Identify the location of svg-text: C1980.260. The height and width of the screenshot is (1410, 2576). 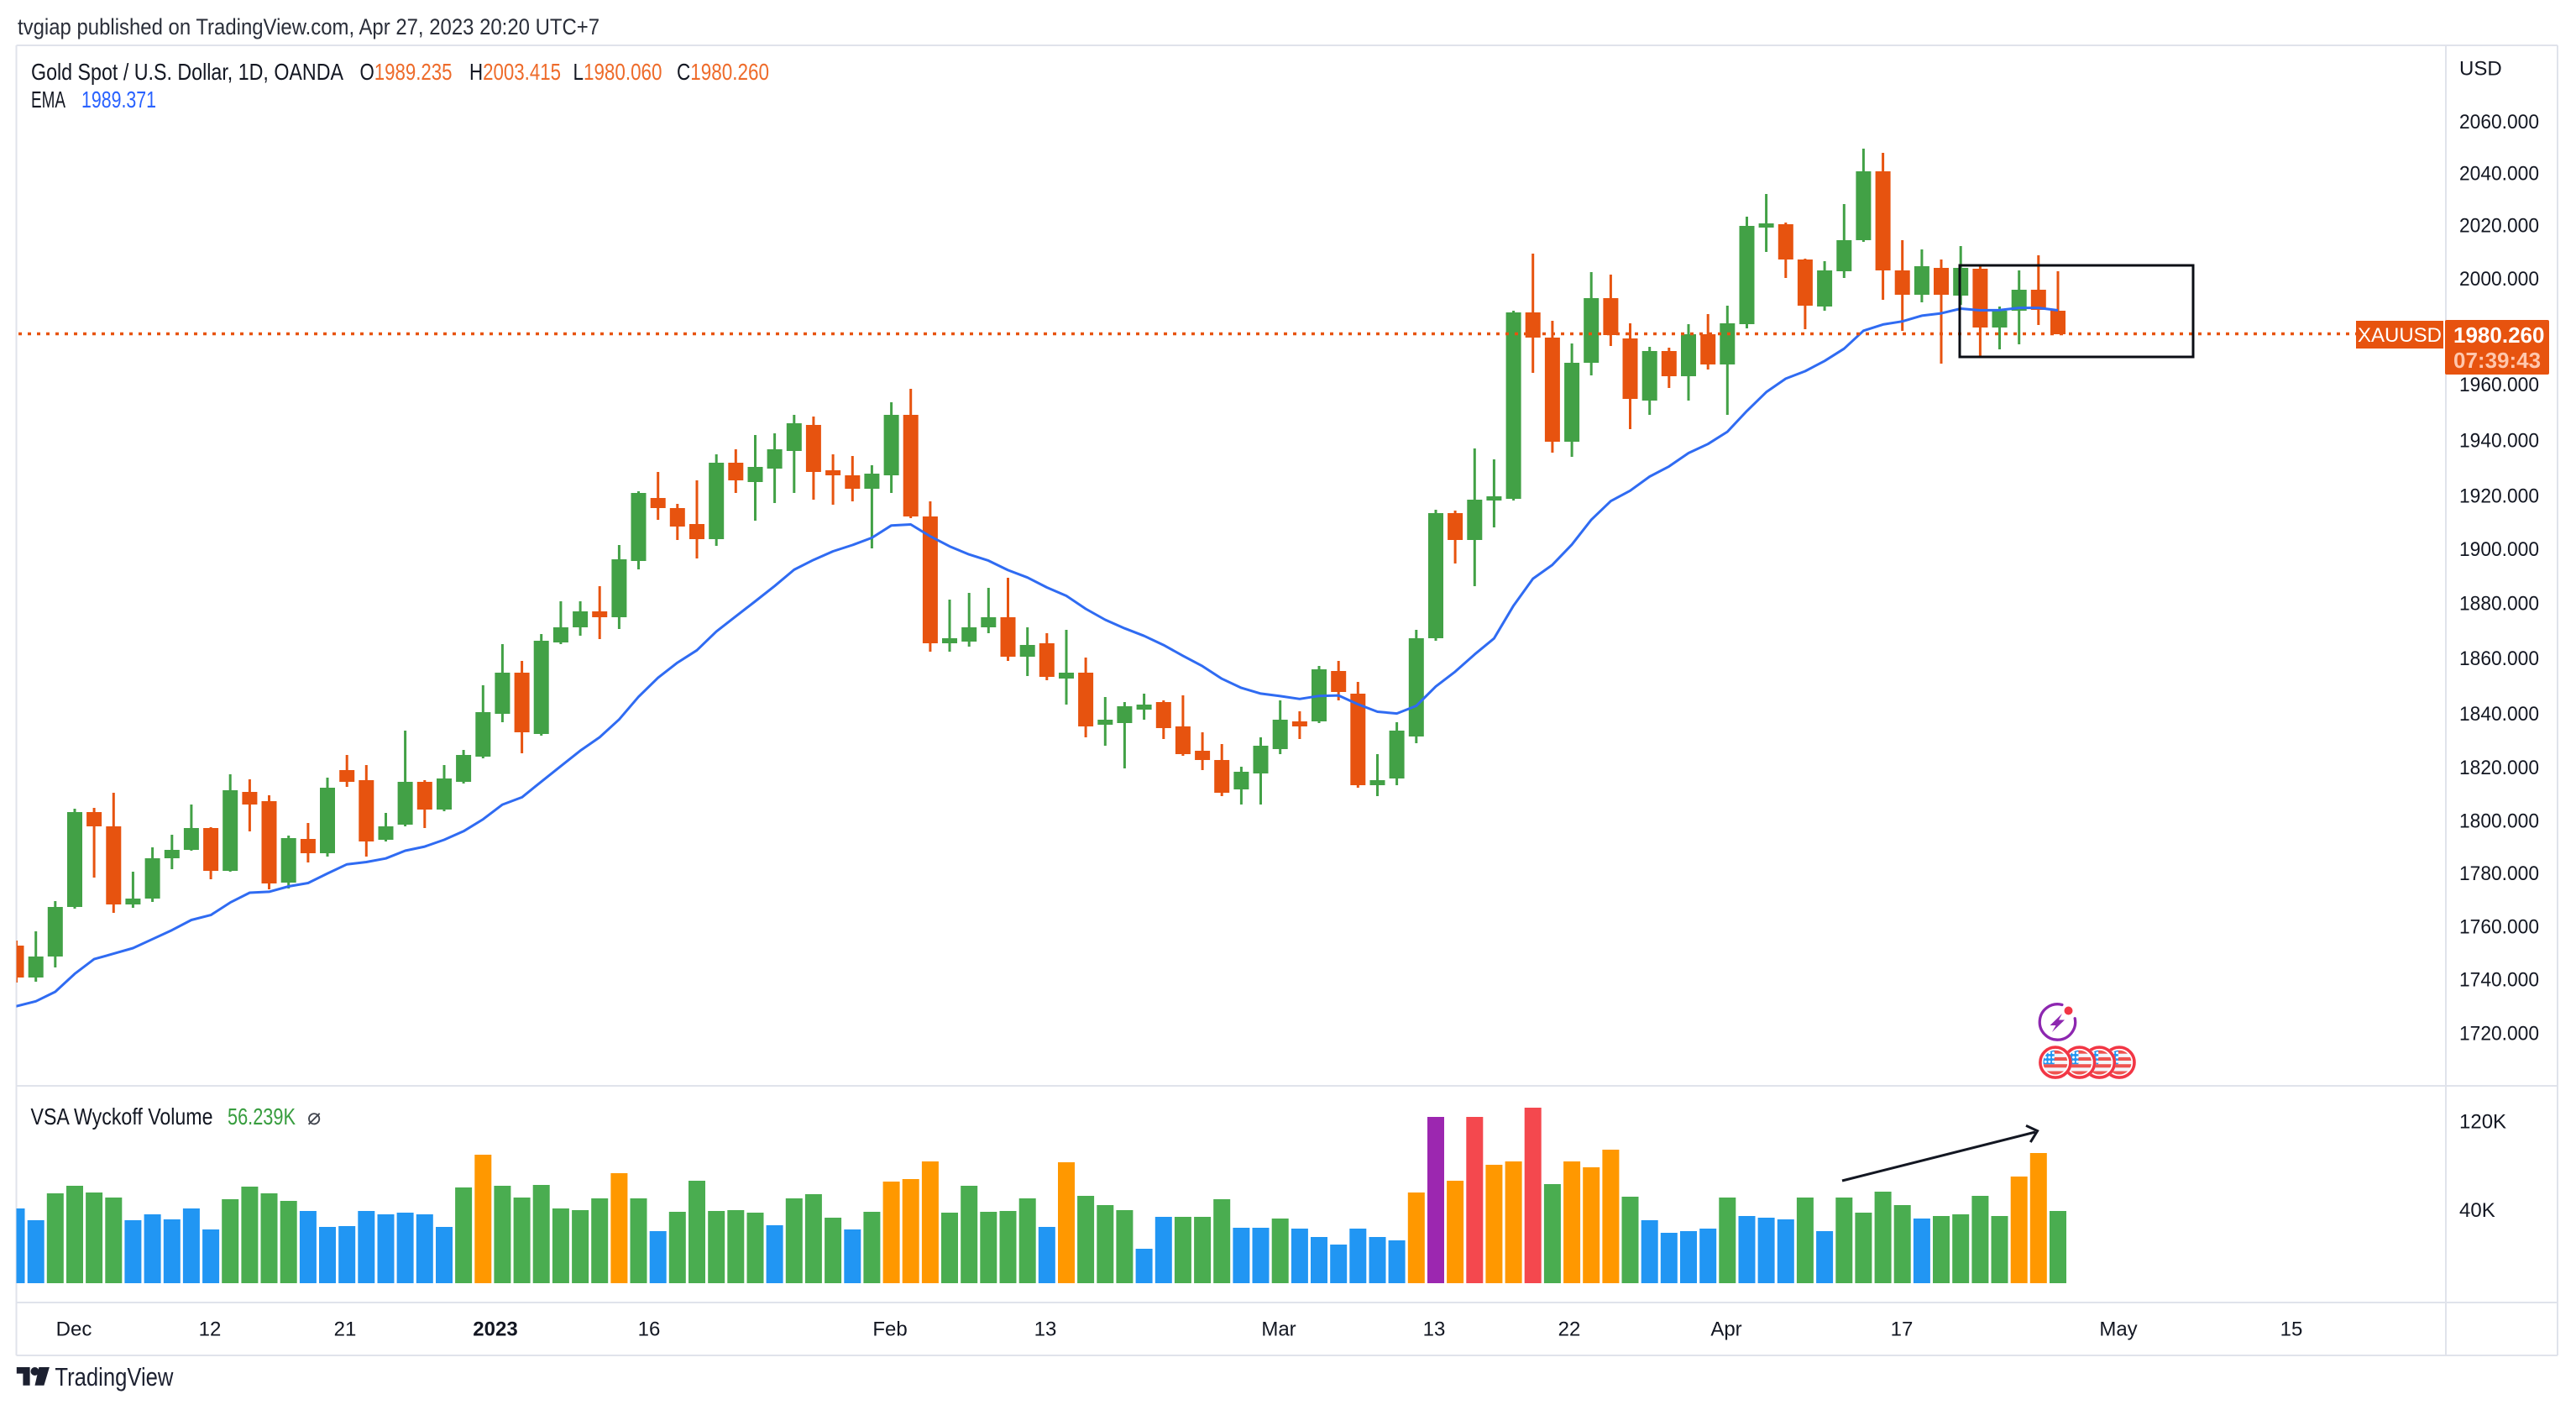
(723, 72).